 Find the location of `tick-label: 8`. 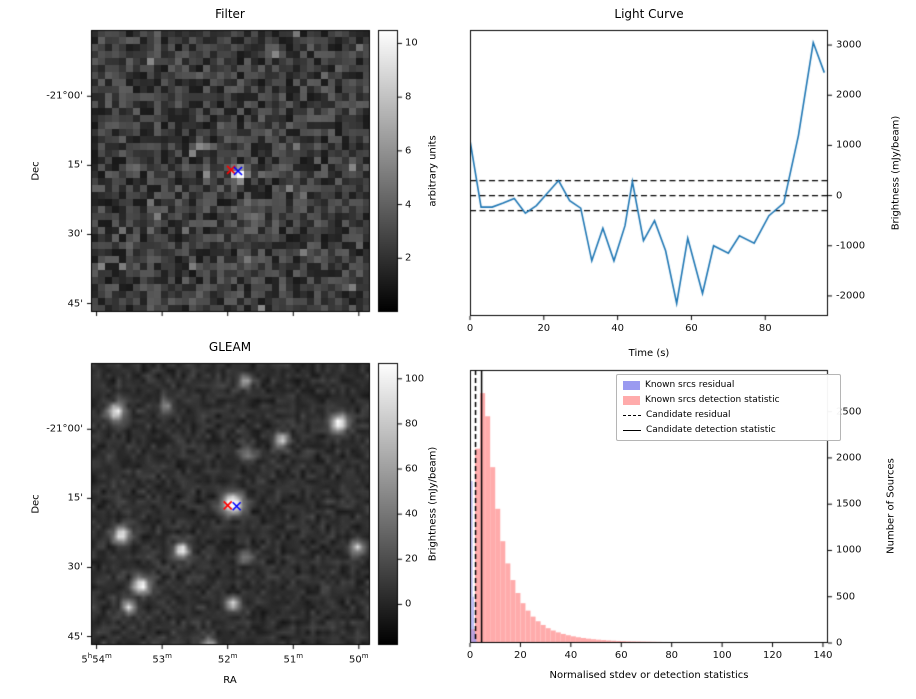

tick-label: 8 is located at coordinates (408, 97).